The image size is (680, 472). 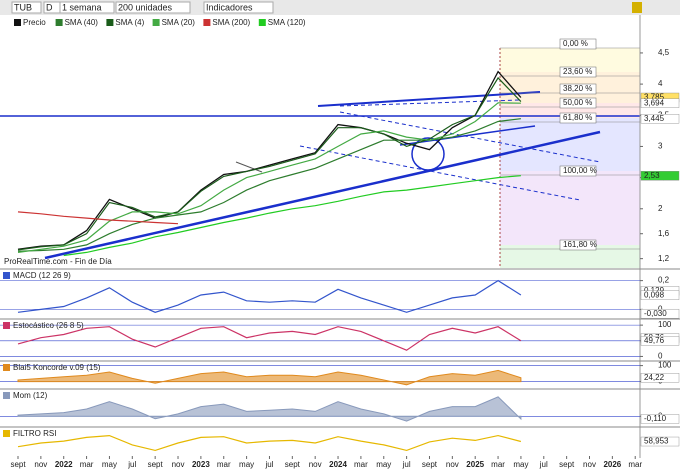 I want to click on price-tag-label: 24,22, so click(x=654, y=377).